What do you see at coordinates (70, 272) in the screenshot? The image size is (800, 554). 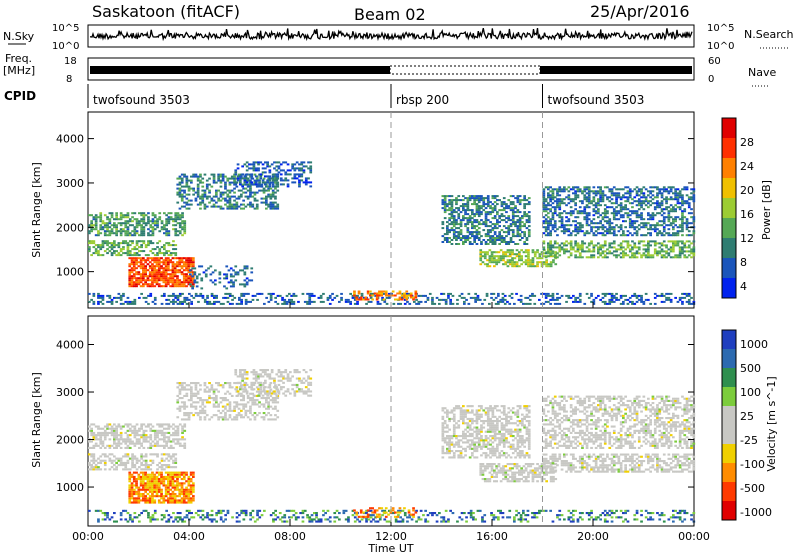 I see `ytick-label-0: 1000` at bounding box center [70, 272].